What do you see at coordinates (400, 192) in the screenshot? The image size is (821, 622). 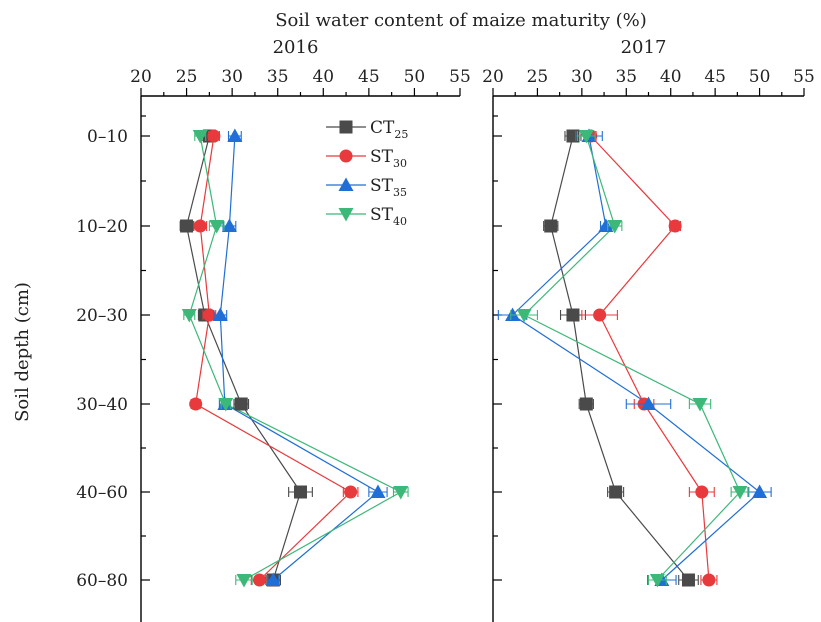 I see `legend-subscript-ST35: 35` at bounding box center [400, 192].